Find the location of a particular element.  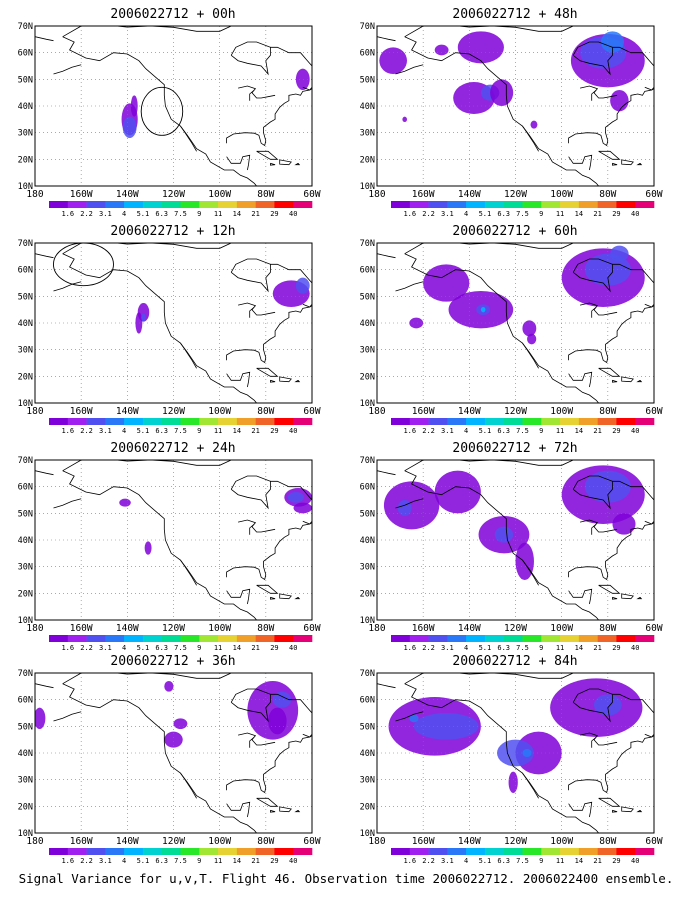

lon-tick-label: 180 is located at coordinates (376, 628).